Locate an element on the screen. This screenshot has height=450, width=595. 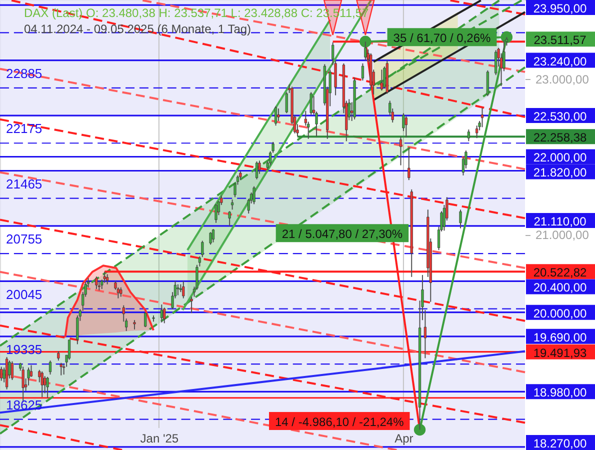
ref-line-label: 18625 is located at coordinates (24, 404).